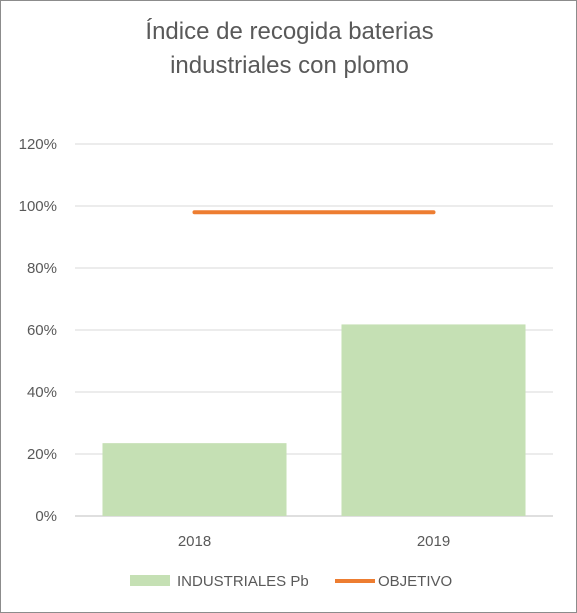 This screenshot has width=577, height=613. I want to click on y-tick-label: 80%, so click(42, 268).